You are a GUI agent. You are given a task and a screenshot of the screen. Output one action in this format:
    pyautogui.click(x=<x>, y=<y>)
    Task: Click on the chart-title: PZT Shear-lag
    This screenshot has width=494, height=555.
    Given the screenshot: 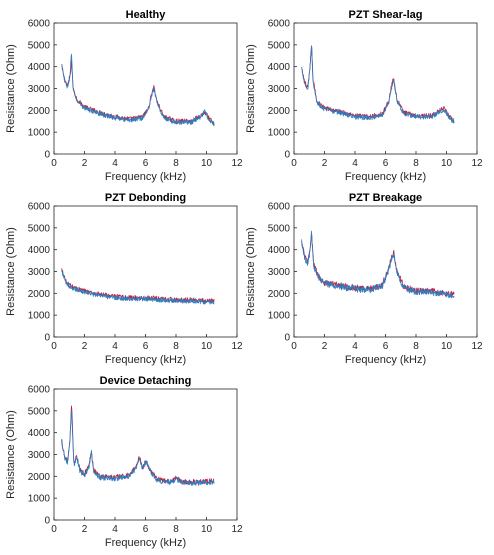 What is the action you would take?
    pyautogui.click(x=386, y=15)
    